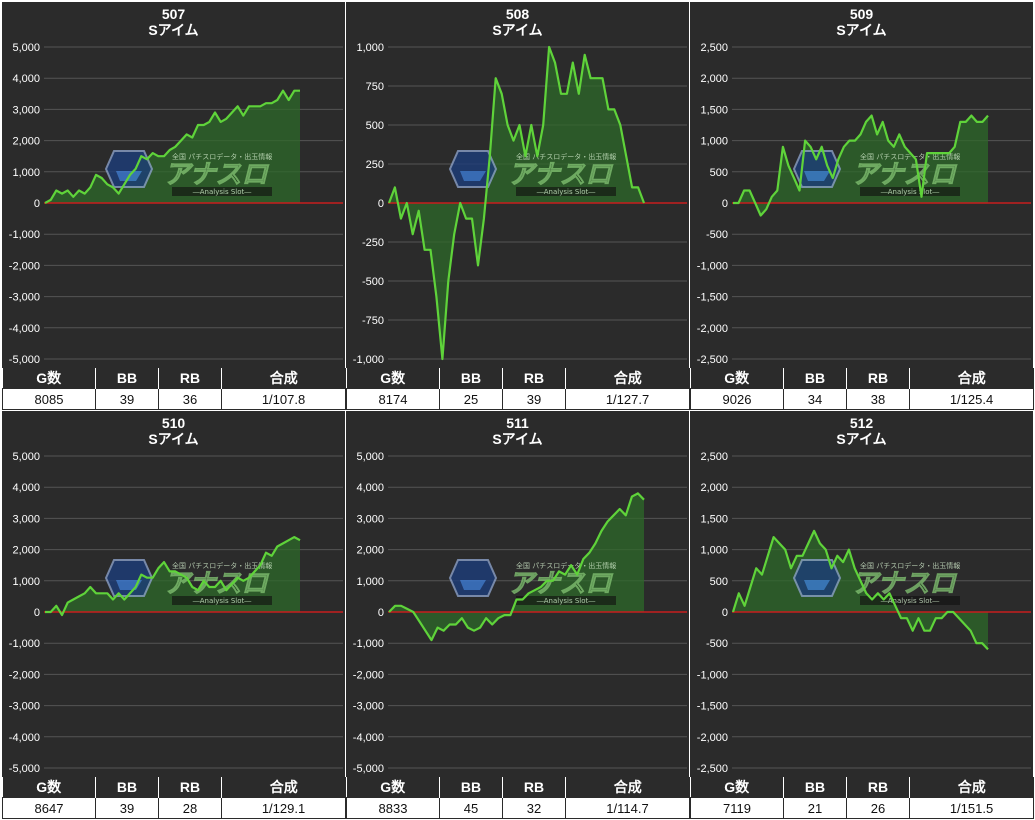 This screenshot has height=820, width=1035. I want to click on y-tick-label: -2,500, so click(712, 360).